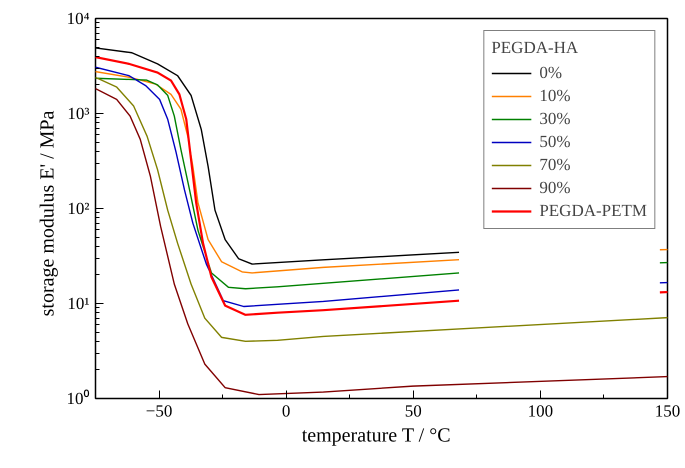  Describe the element at coordinates (159, 411) in the screenshot. I see `x-tick-label: −50` at that location.